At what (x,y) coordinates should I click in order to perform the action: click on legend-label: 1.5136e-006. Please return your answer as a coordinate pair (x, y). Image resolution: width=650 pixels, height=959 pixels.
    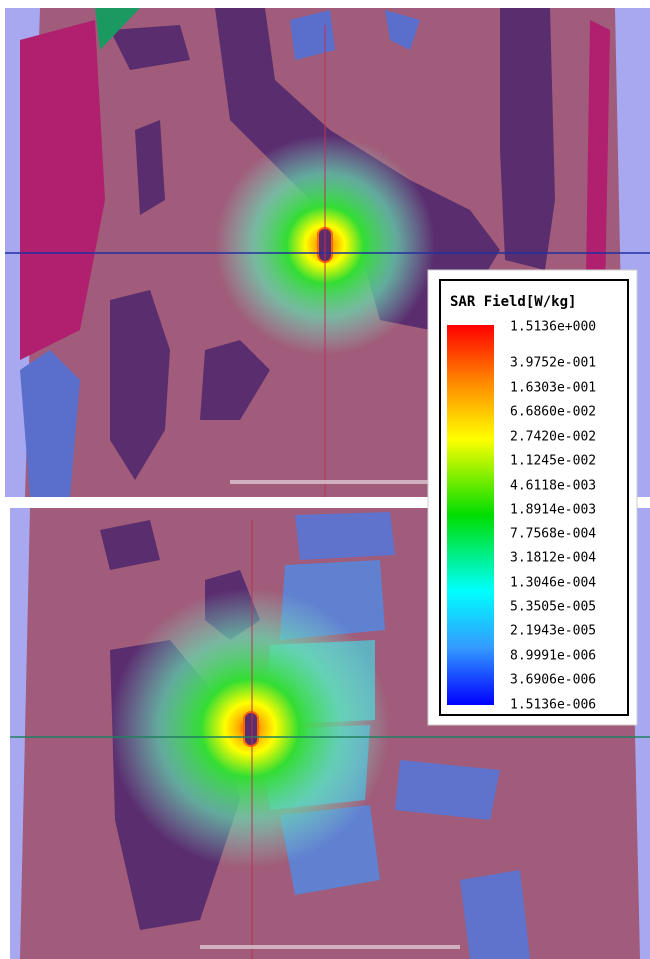
    Looking at the image, I should click on (553, 705).